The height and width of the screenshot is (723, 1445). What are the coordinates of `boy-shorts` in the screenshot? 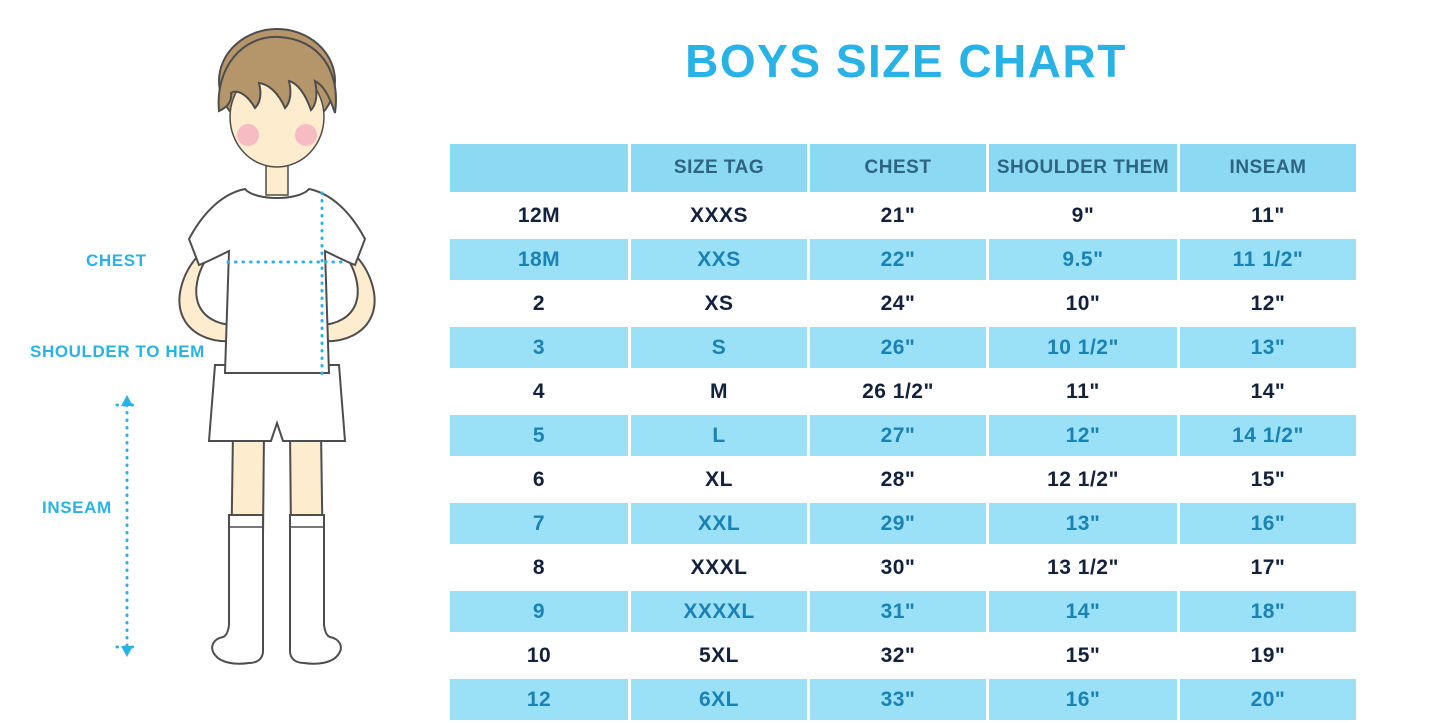 It's located at (277, 403).